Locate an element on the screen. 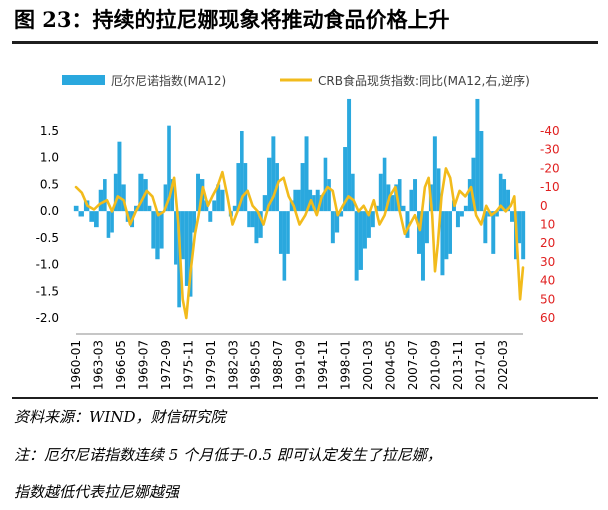  right-tick-label: -30 is located at coordinates (550, 150).